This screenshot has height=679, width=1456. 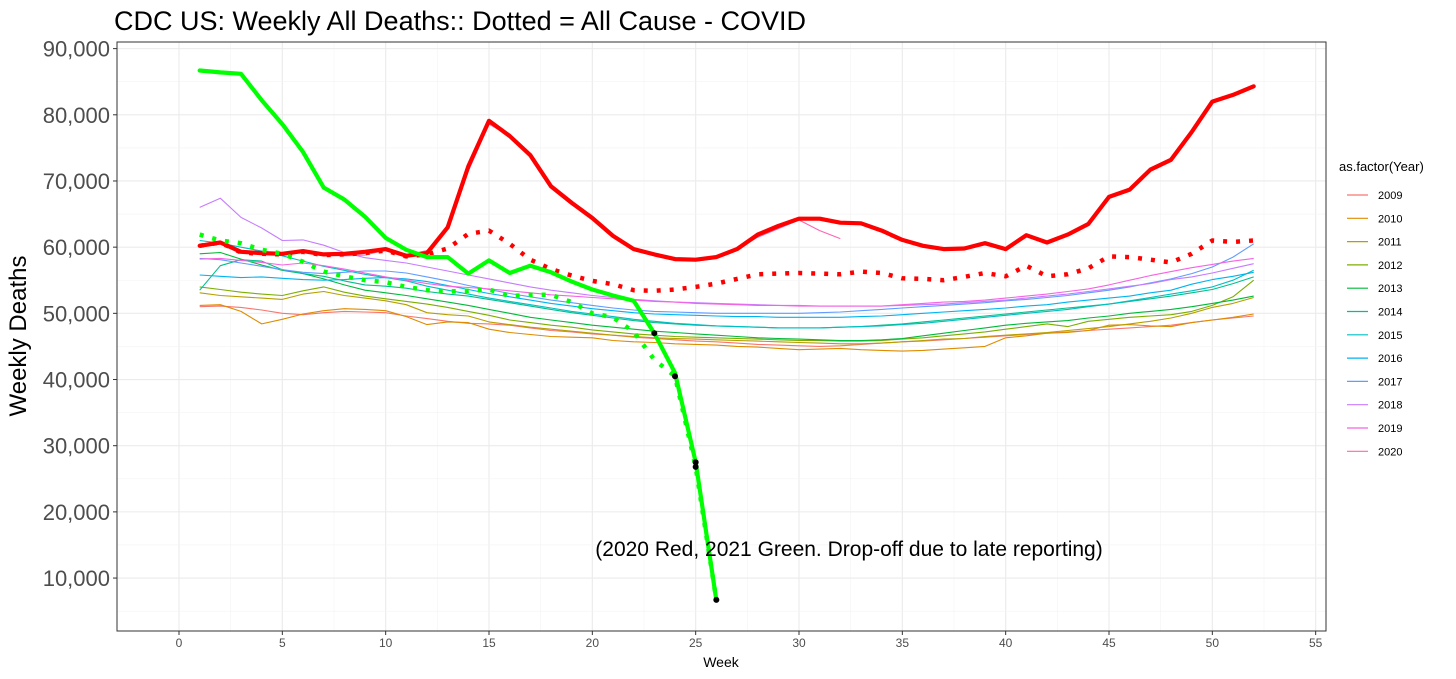 I want to click on legend-label-2020: 2020, so click(x=1390, y=452).